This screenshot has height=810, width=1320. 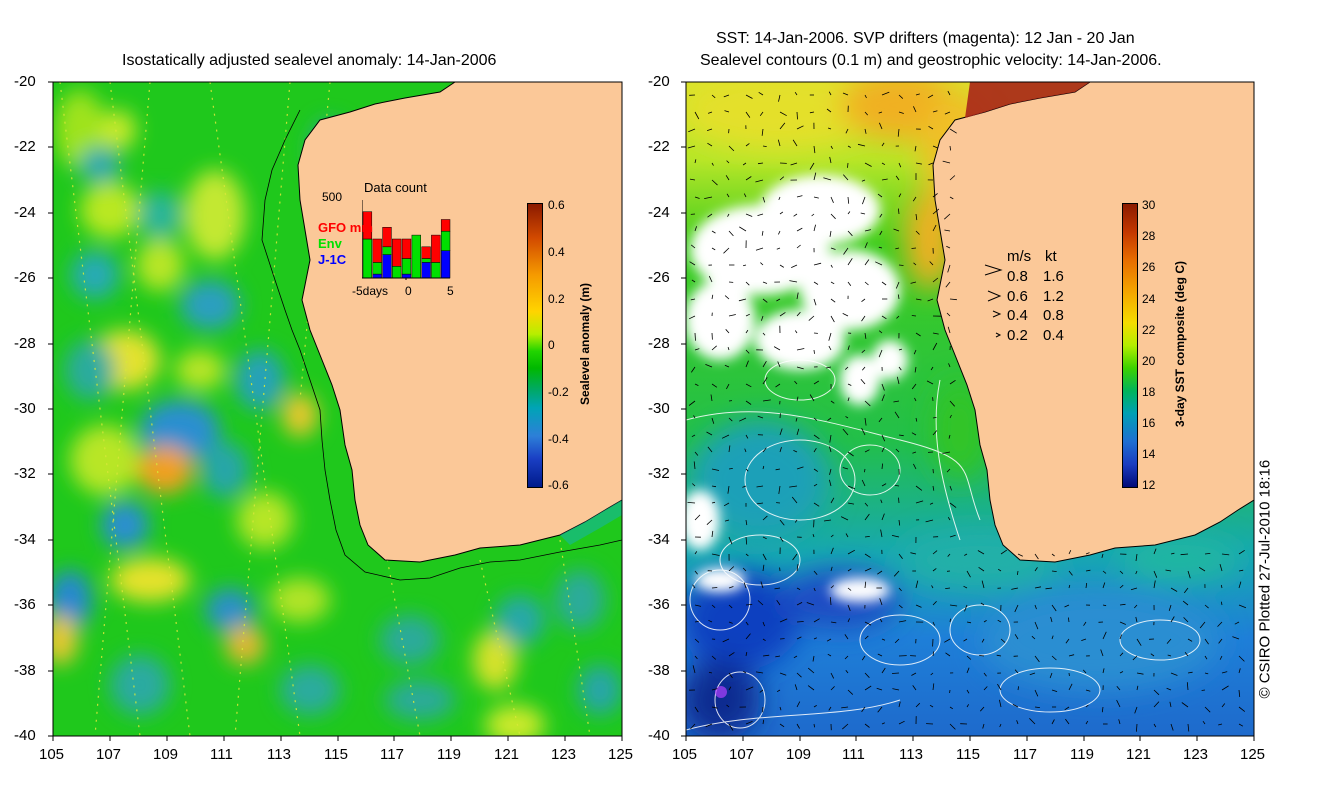 I want to click on right-lat-label: -34, so click(x=659, y=539).